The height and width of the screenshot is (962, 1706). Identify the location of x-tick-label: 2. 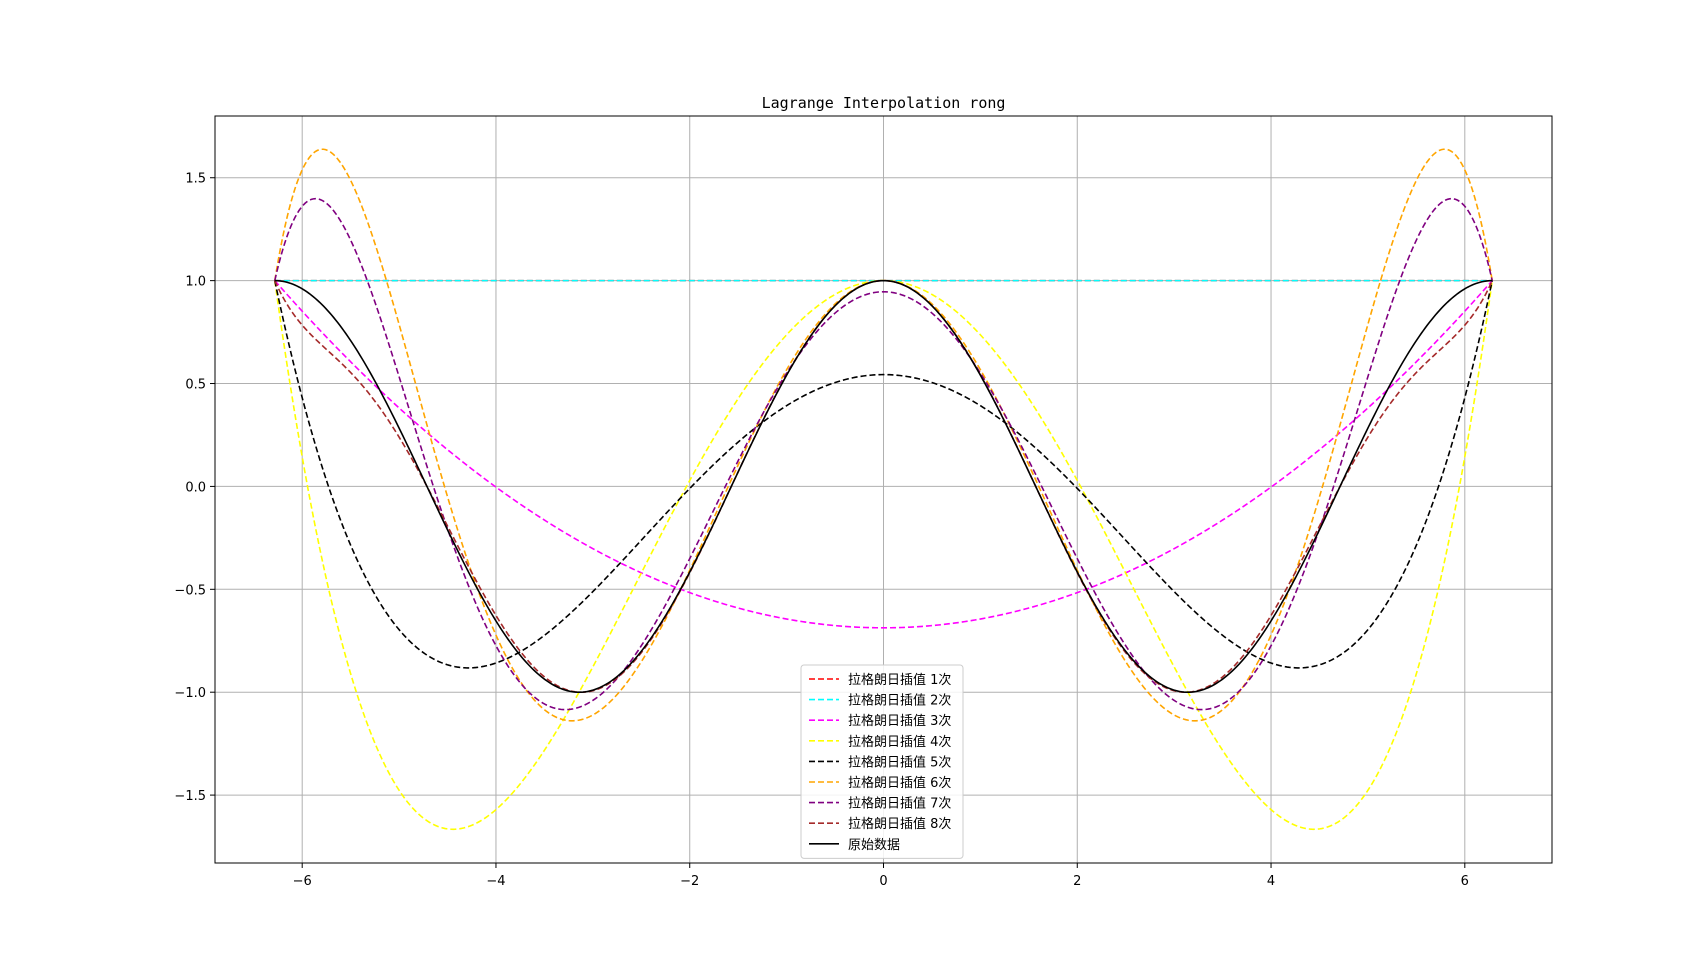
(1077, 881).